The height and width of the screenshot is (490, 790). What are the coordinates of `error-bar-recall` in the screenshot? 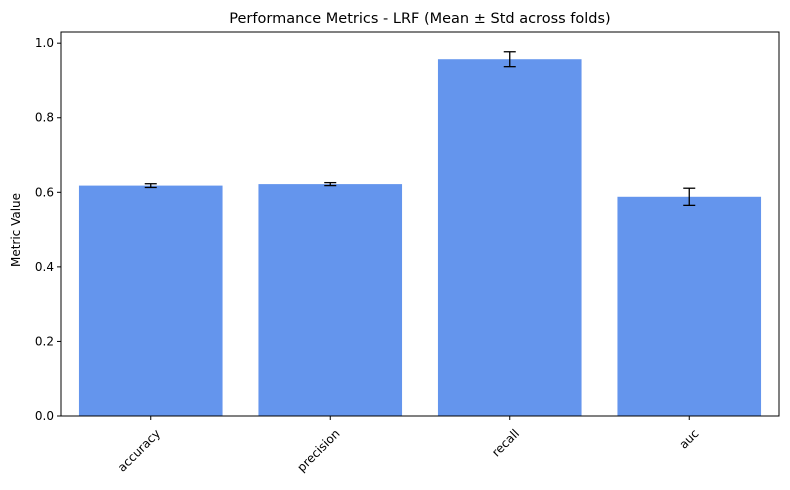 It's located at (509, 59).